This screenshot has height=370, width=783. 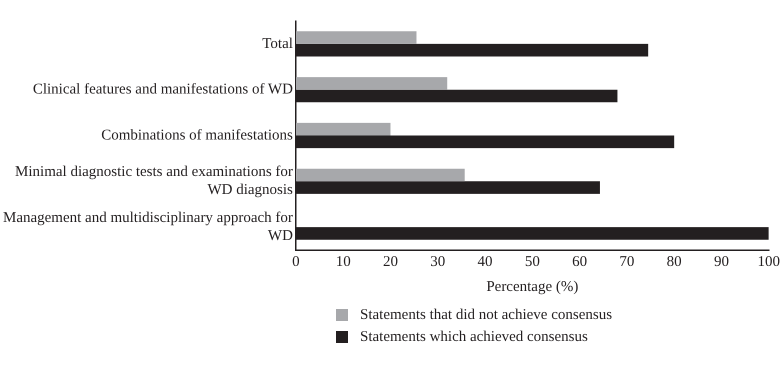 What do you see at coordinates (343, 262) in the screenshot?
I see `x-tick-label: 10` at bounding box center [343, 262].